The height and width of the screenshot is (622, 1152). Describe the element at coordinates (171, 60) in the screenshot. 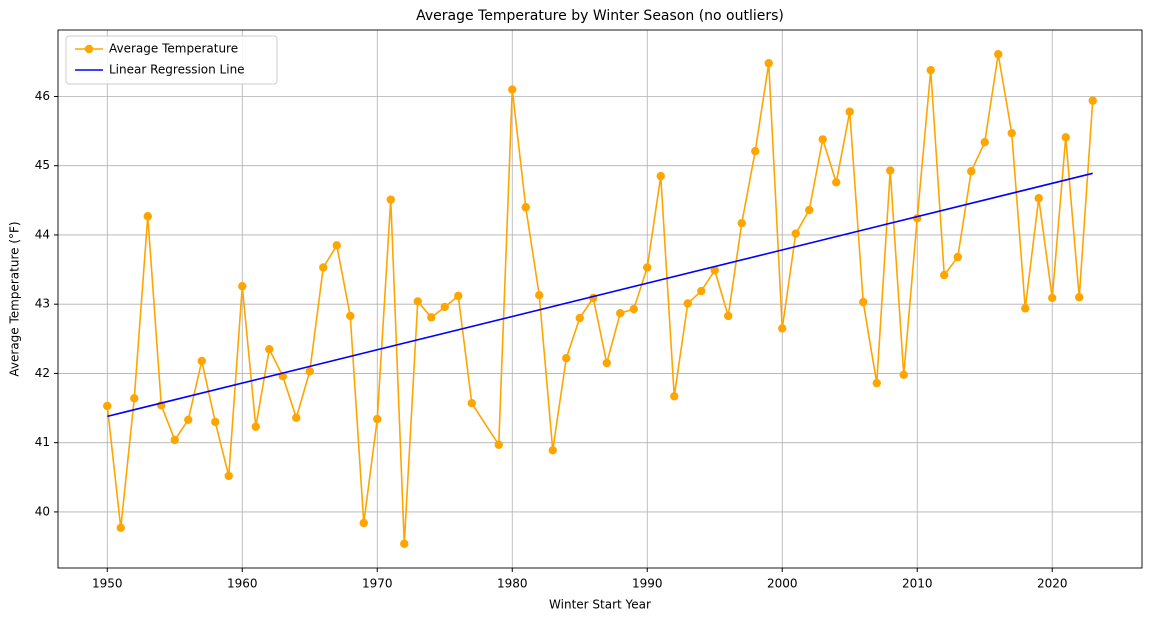

I see `legend-box` at that location.